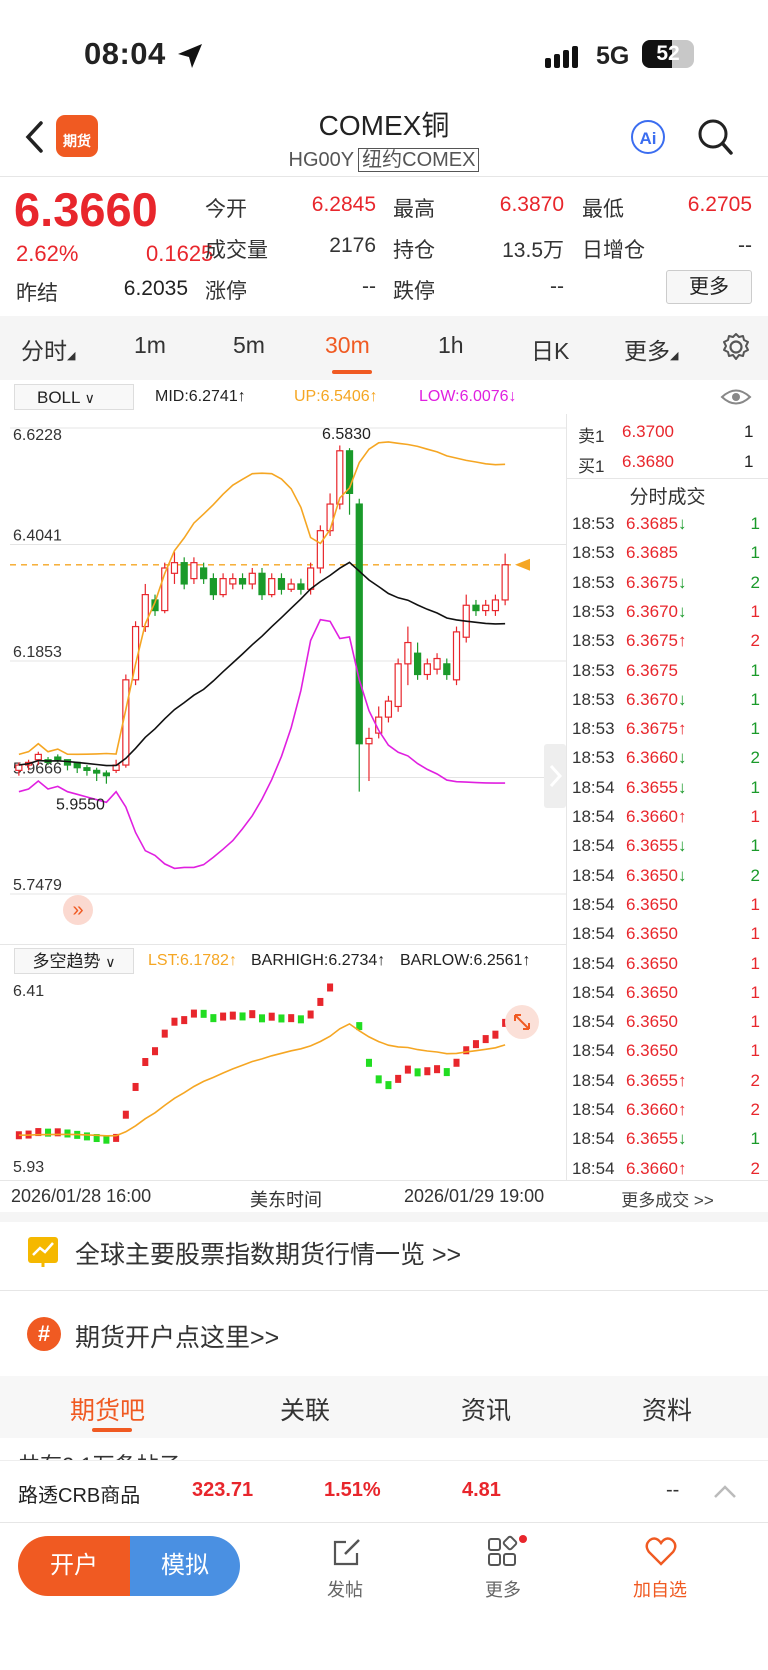 The image size is (768, 1670). Describe the element at coordinates (336, 396) in the screenshot. I see `boll-up-value: UP:6.5406↑` at that location.